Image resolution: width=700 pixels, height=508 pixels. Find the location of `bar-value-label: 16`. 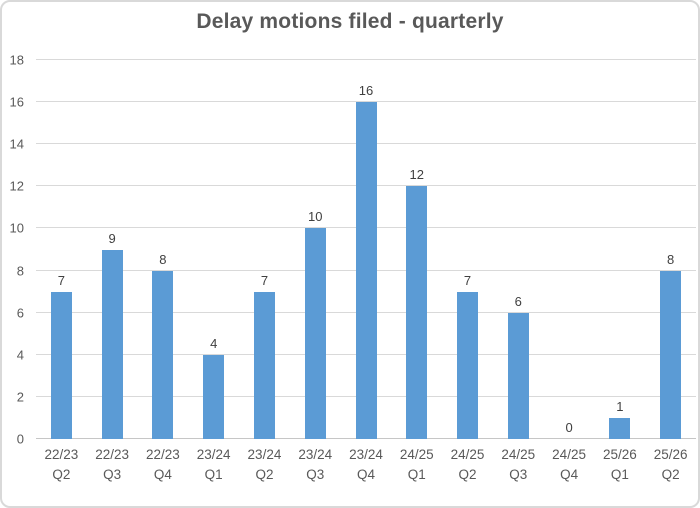

bar-value-label: 16 is located at coordinates (366, 91).